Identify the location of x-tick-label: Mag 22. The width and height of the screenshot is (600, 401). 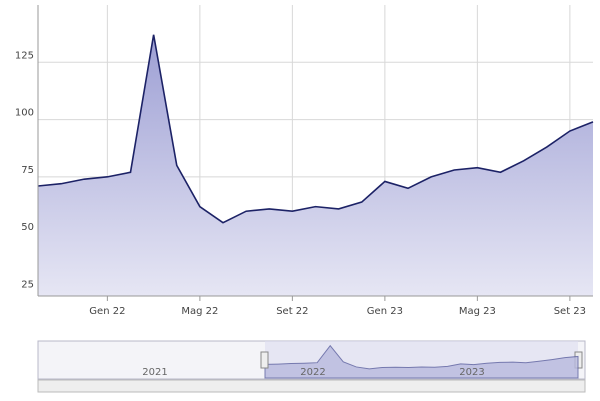
(199, 311).